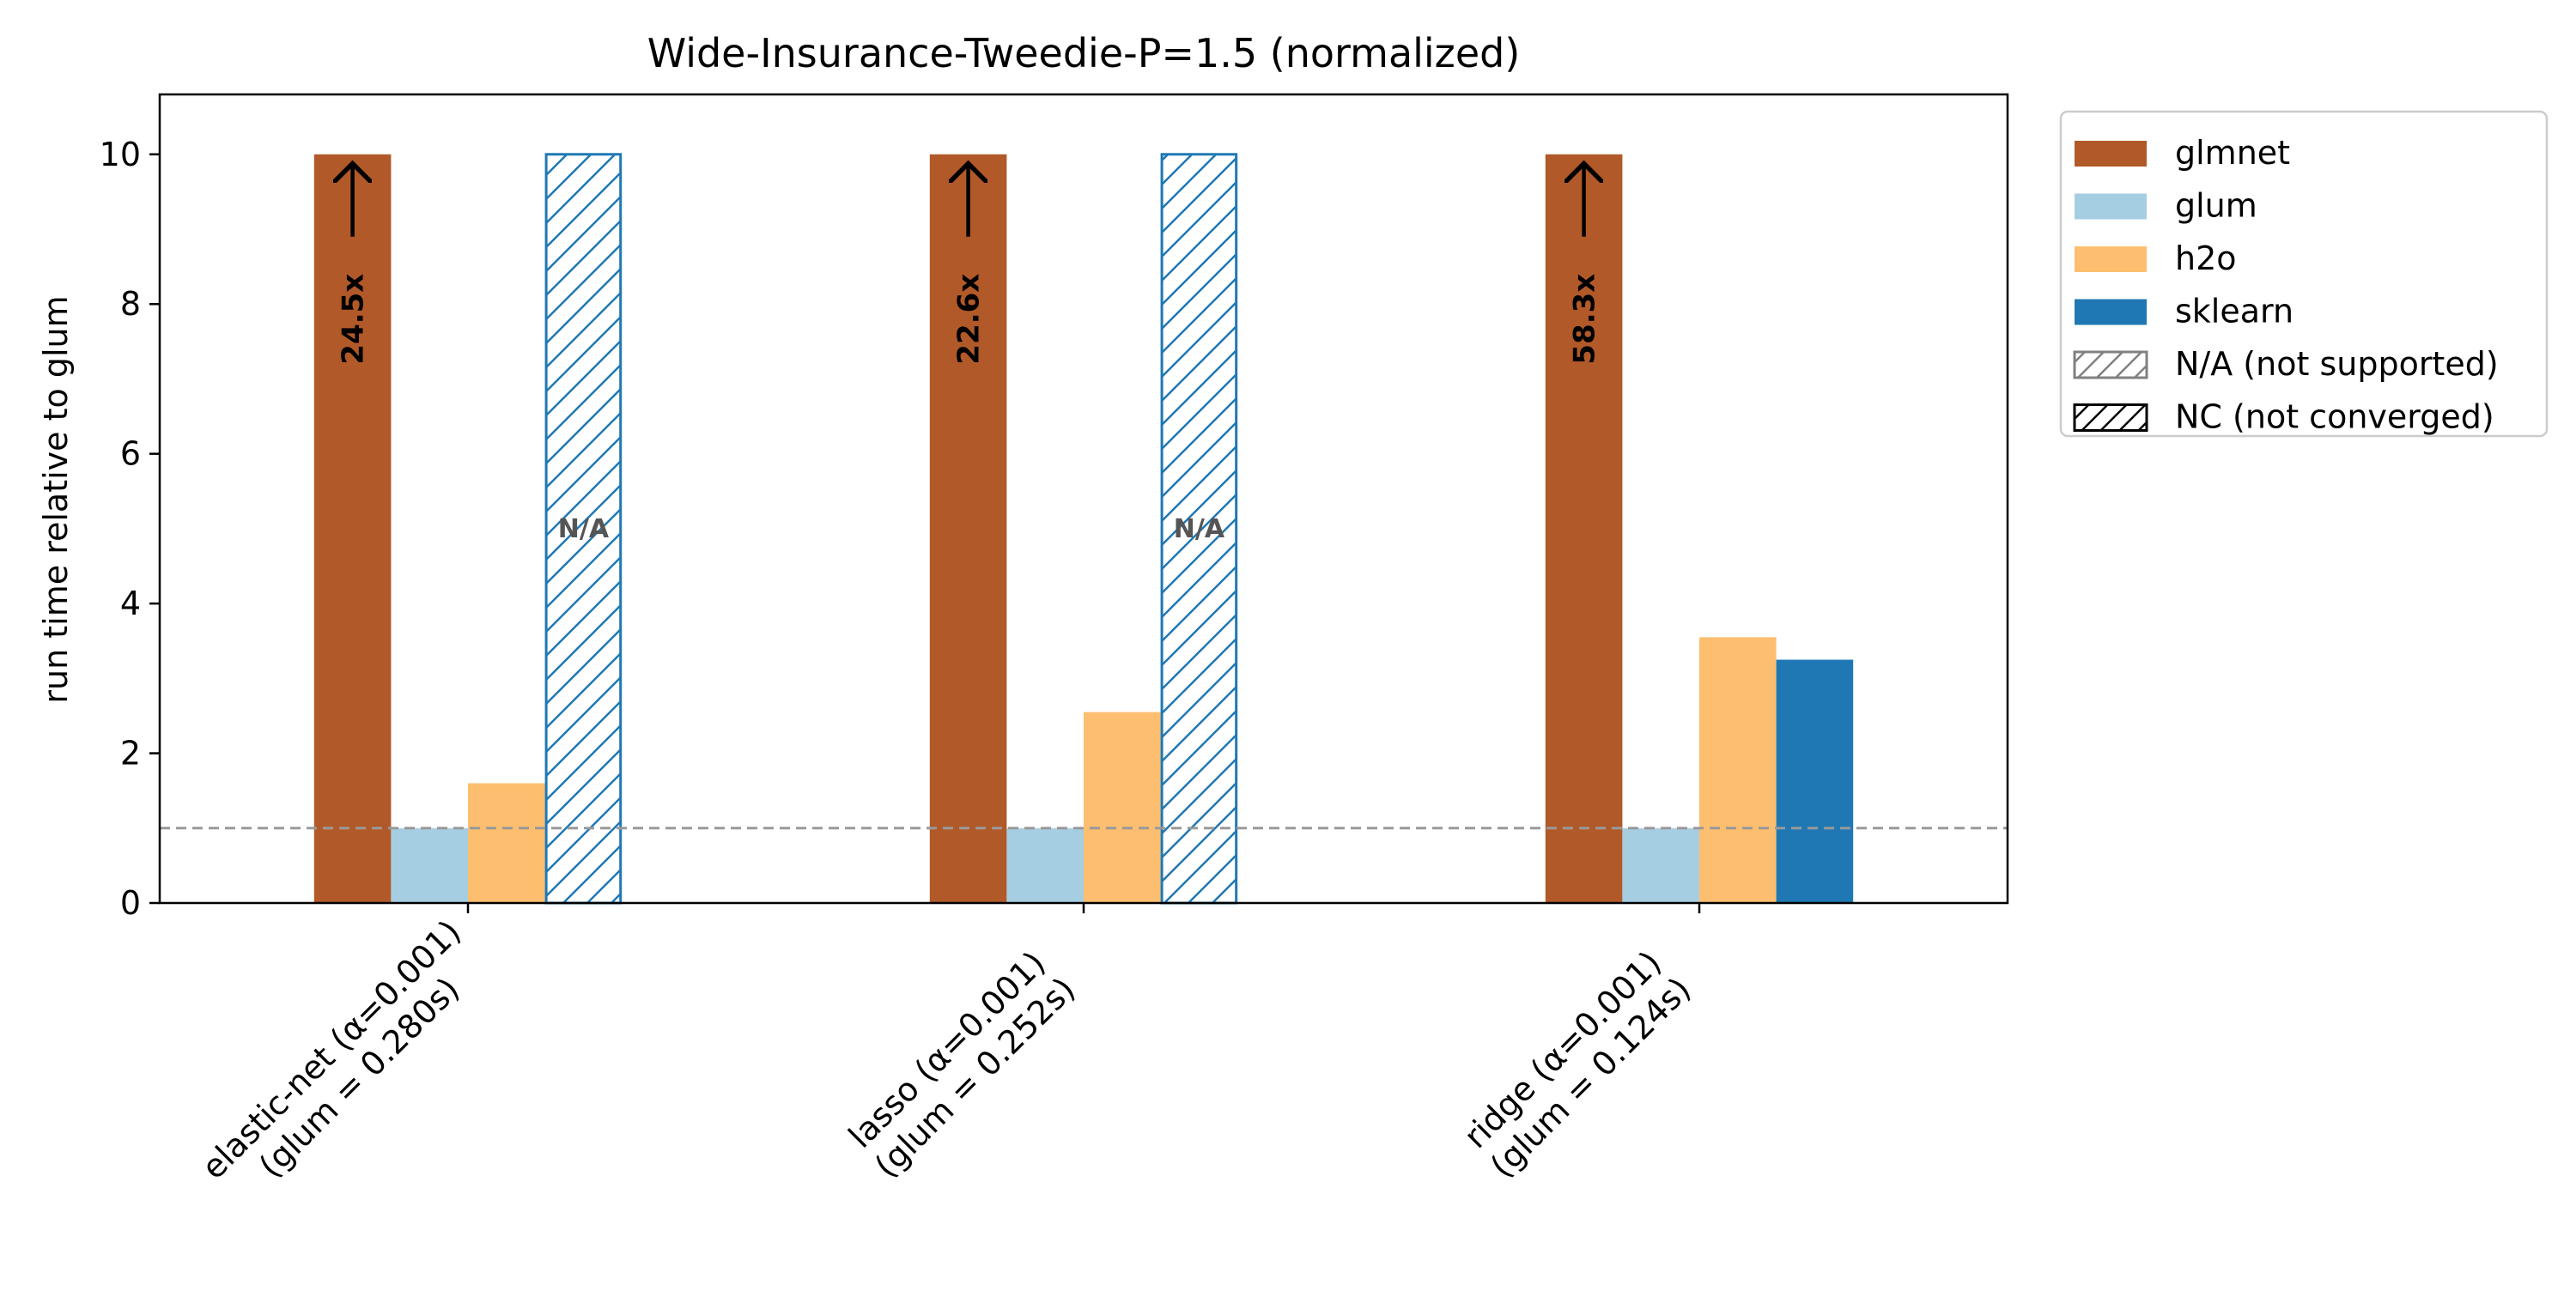 This screenshot has height=1291, width=2576. I want to click on y-axis-label: run time relative to glum, so click(56, 499).